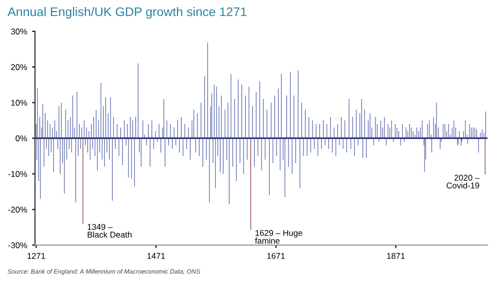 The width and height of the screenshot is (500, 285). Describe the element at coordinates (19, 67) in the screenshot. I see `y-tick-label: 20%` at that location.